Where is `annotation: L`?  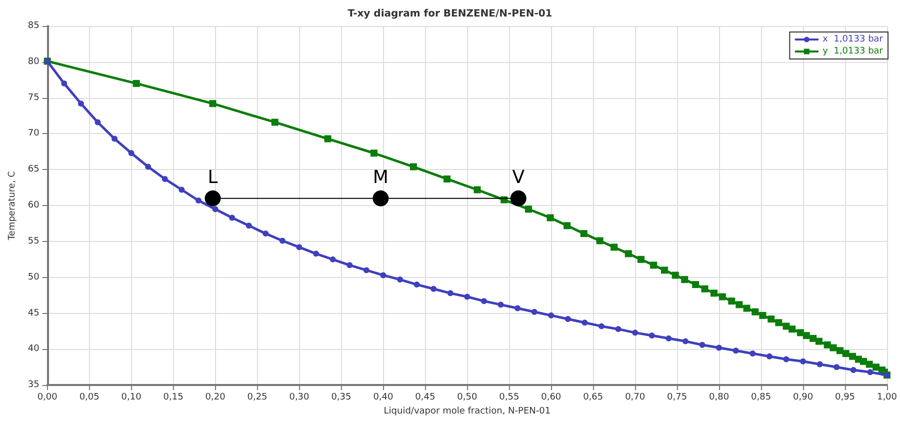
annotation: L is located at coordinates (213, 177).